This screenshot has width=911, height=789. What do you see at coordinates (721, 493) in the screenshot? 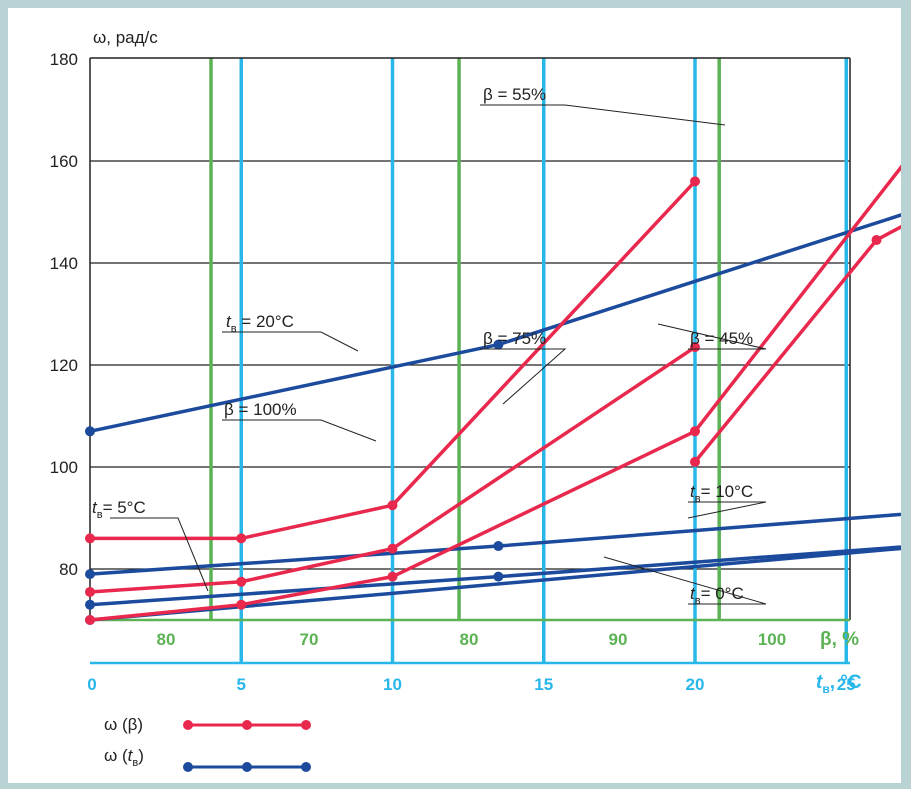
I see `annotation-t10: tв= 10°C` at bounding box center [721, 493].